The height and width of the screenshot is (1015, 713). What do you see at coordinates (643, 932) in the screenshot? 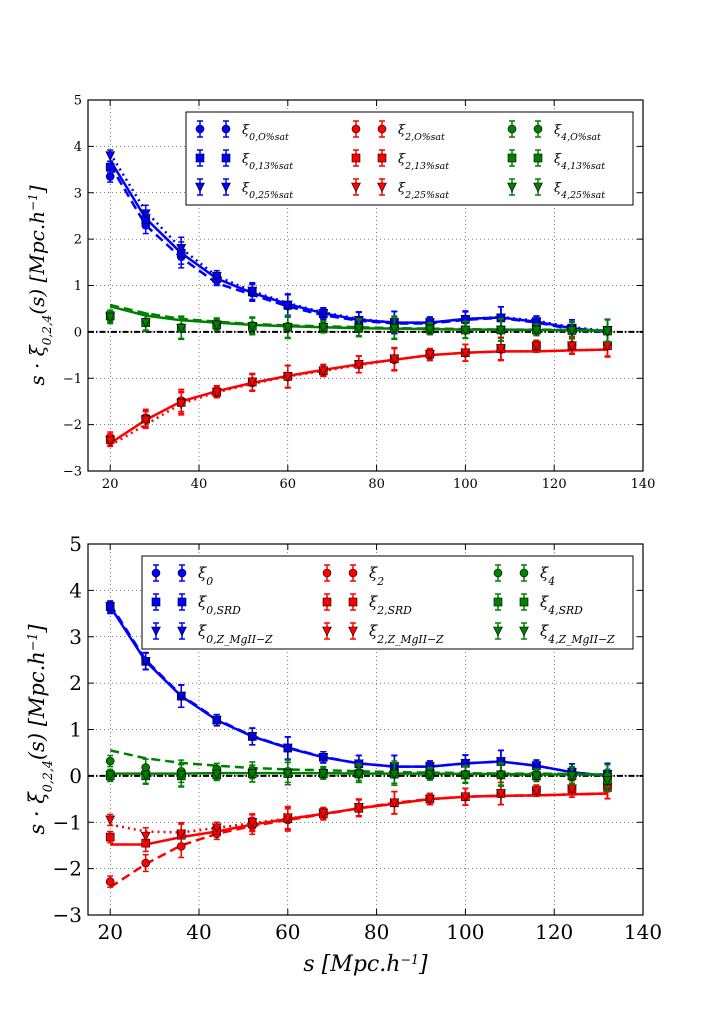
I see `x-tick-label: 140` at bounding box center [643, 932].